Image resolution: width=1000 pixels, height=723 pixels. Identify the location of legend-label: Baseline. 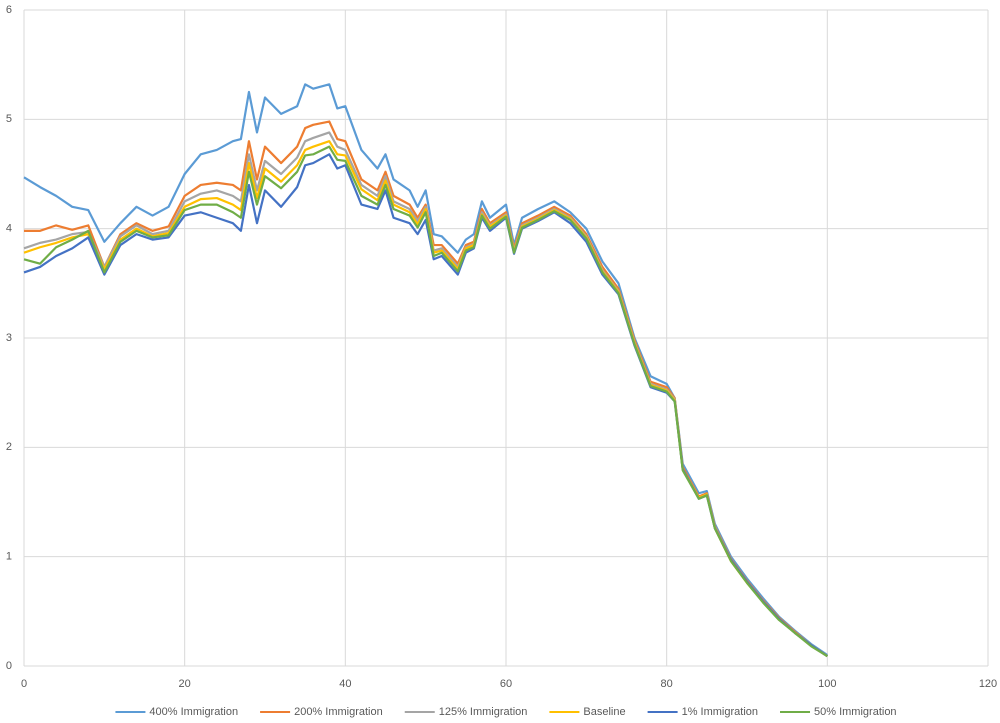
(604, 712).